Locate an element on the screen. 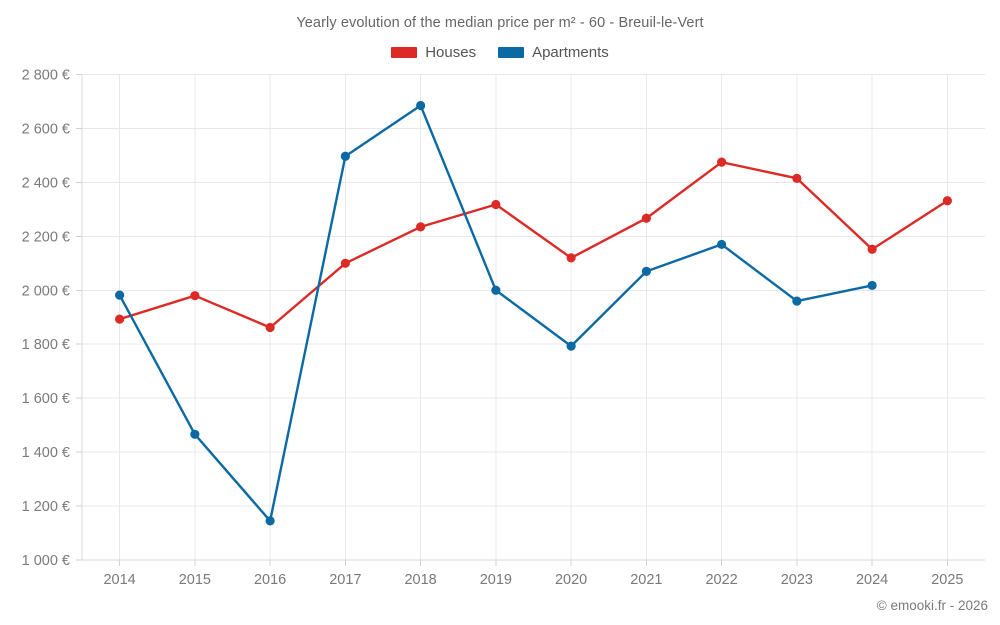 This screenshot has width=1000, height=625. y-axis-tick-label: 1 400 € is located at coordinates (46, 453).